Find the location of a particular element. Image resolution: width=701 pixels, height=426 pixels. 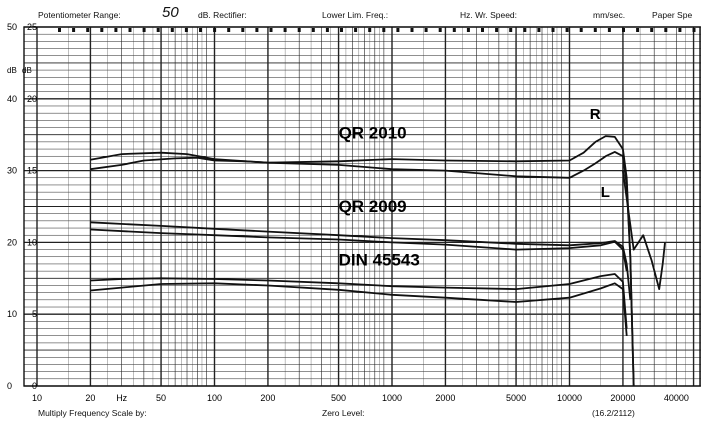

trace-qr-2009-lower is located at coordinates (359, 250).